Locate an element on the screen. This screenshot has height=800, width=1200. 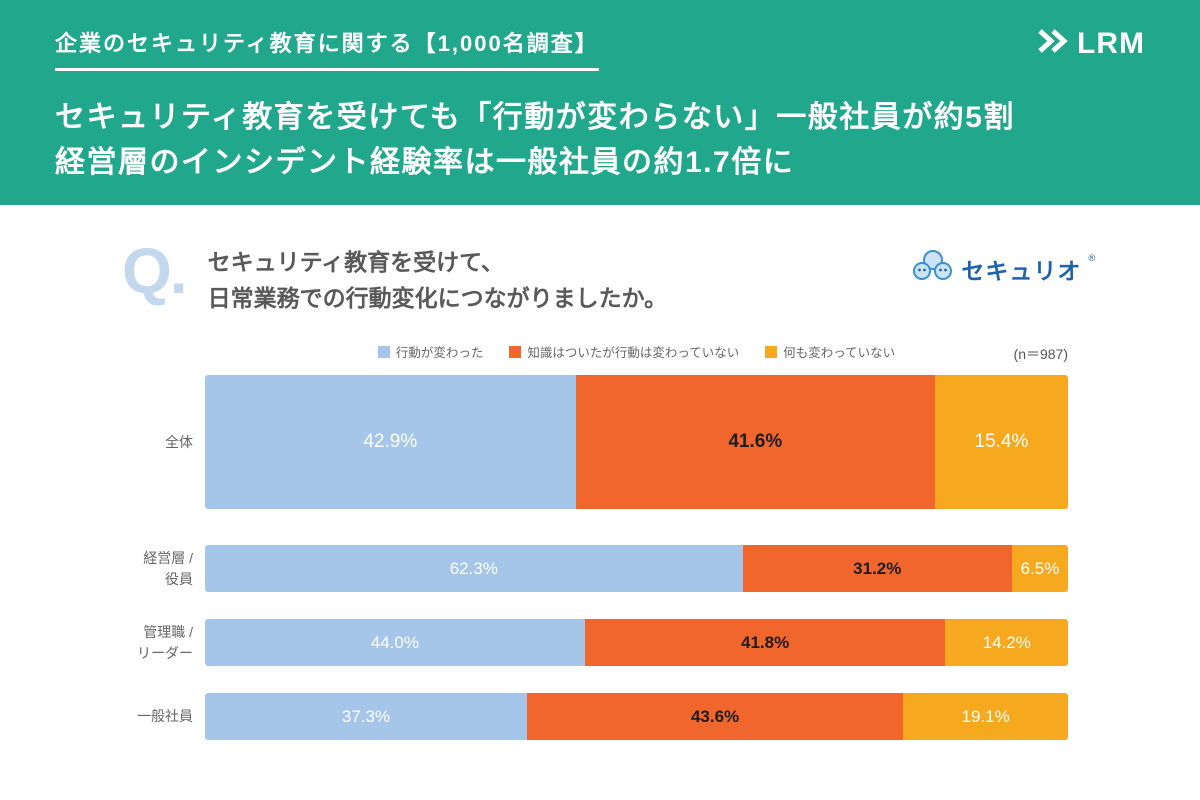
row-label: 経営層 / 役員 is located at coordinates (168, 568).